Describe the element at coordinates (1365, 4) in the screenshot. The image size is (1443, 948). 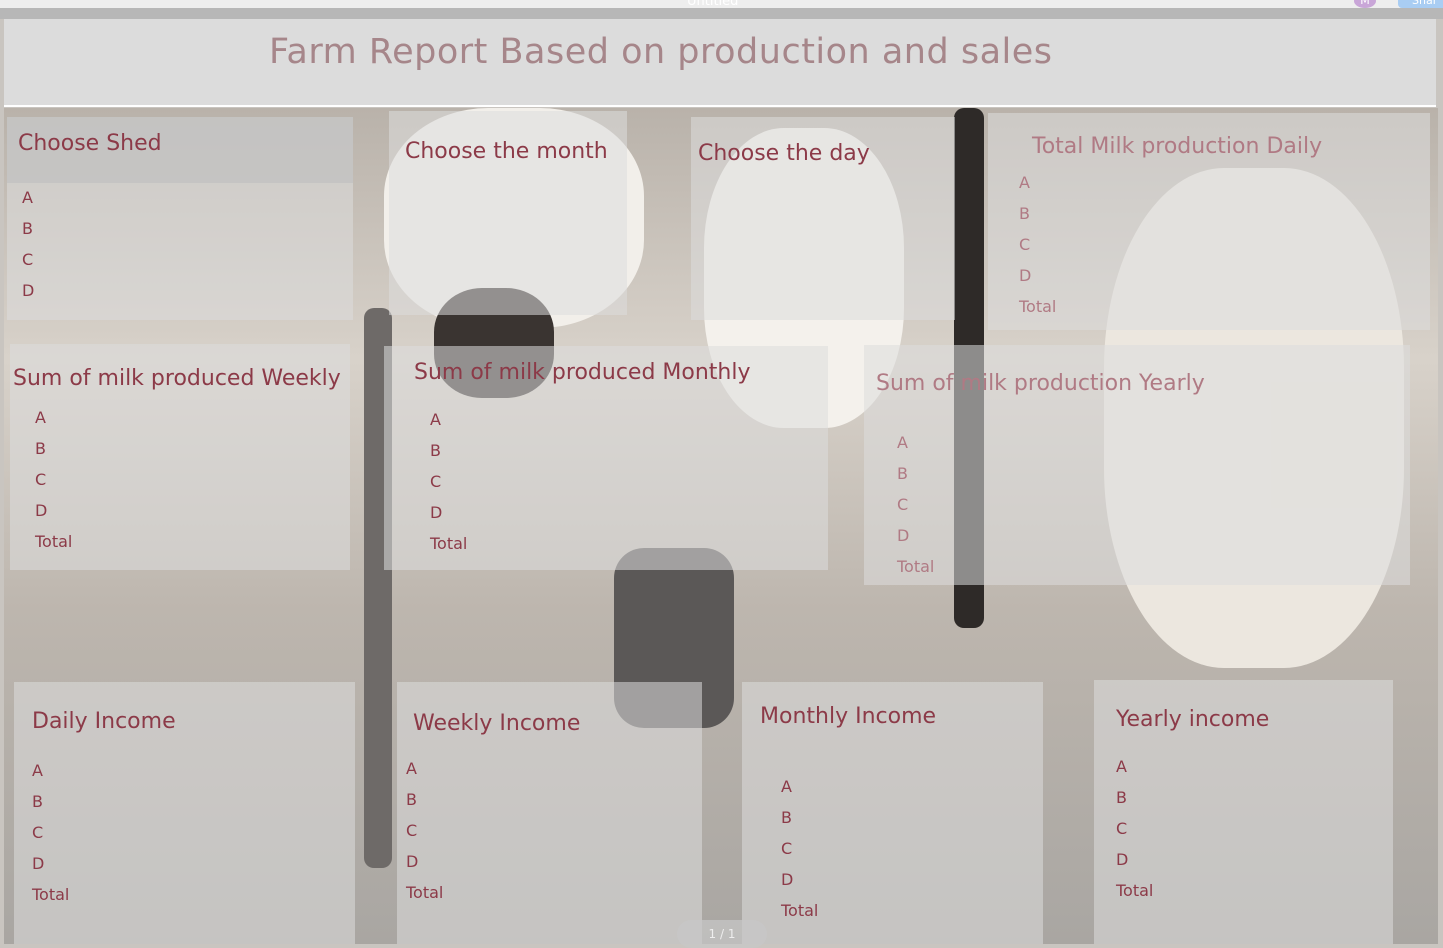
I see `avatar: M` at that location.